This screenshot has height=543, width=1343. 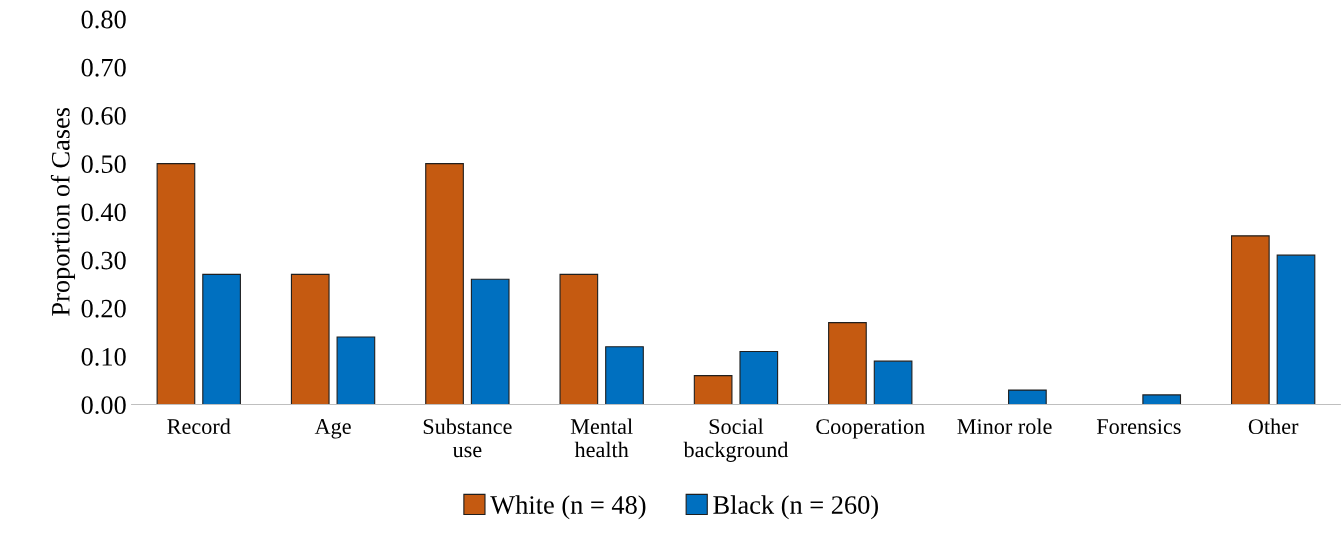 What do you see at coordinates (199, 426) in the screenshot?
I see `x-tick-label: Record` at bounding box center [199, 426].